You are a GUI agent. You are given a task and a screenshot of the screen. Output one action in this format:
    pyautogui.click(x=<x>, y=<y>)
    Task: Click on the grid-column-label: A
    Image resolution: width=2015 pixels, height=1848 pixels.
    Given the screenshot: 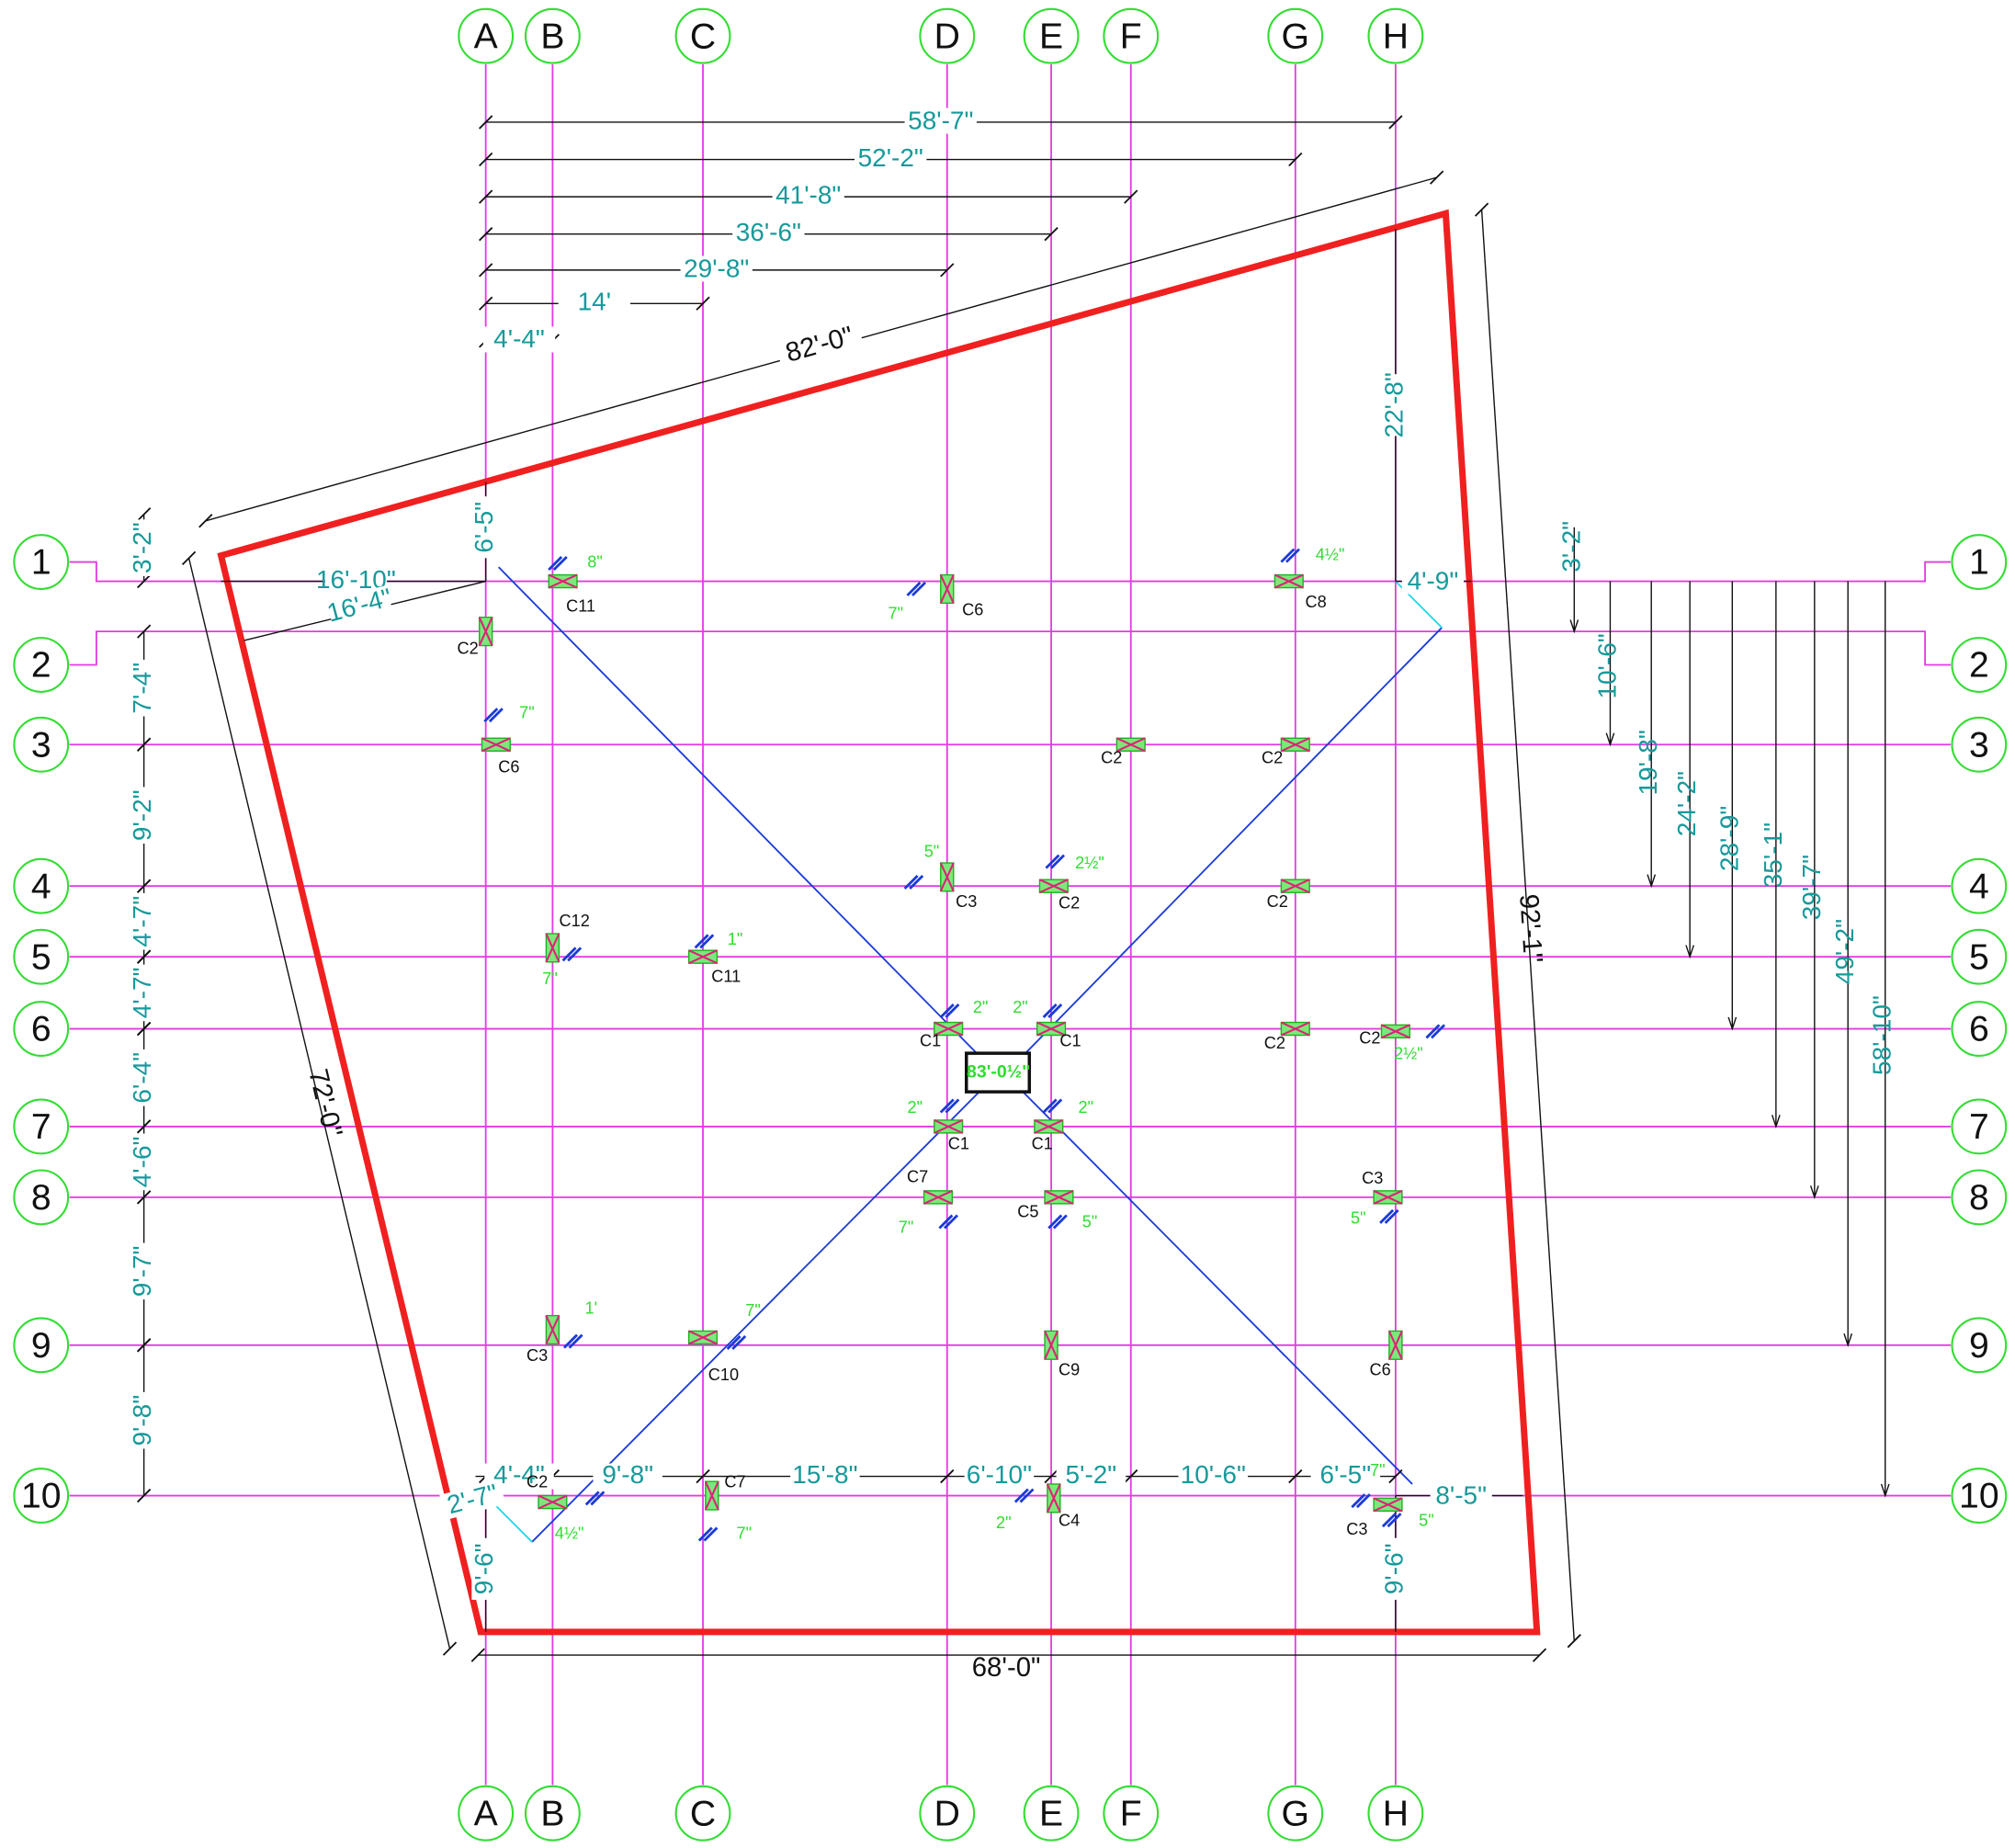 What is the action you would take?
    pyautogui.click(x=486, y=1813)
    